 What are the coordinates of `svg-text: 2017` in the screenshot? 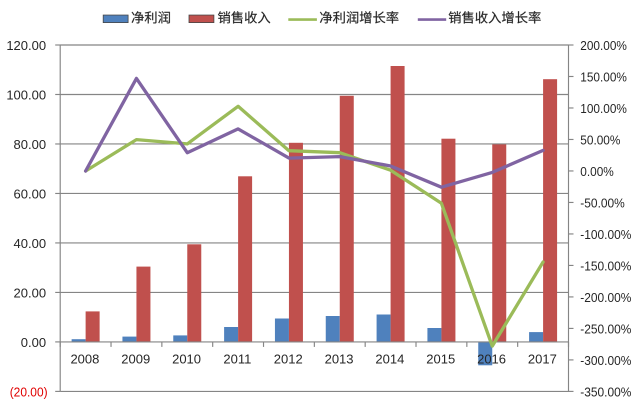 It's located at (542, 358).